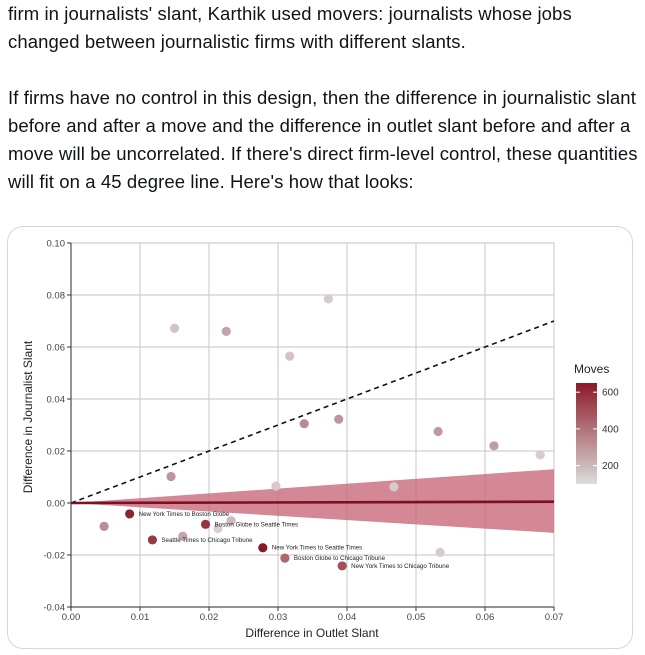 This screenshot has height=655, width=645. What do you see at coordinates (610, 466) in the screenshot?
I see `legend-tick-label: 200` at bounding box center [610, 466].